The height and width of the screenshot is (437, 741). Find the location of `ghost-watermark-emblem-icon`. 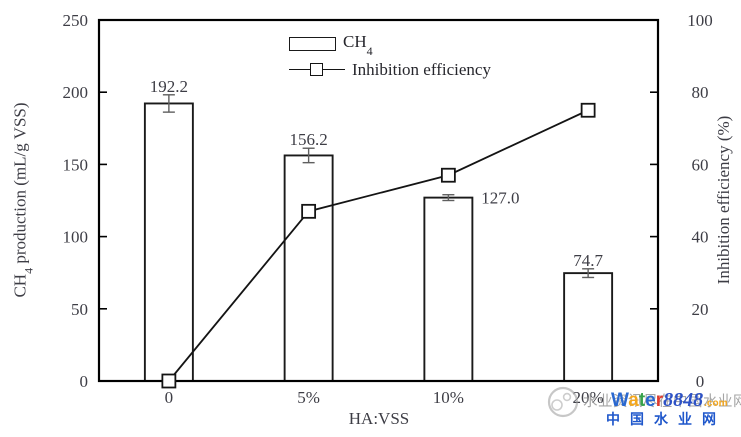

ghost-watermark-emblem-icon is located at coordinates (563, 402).